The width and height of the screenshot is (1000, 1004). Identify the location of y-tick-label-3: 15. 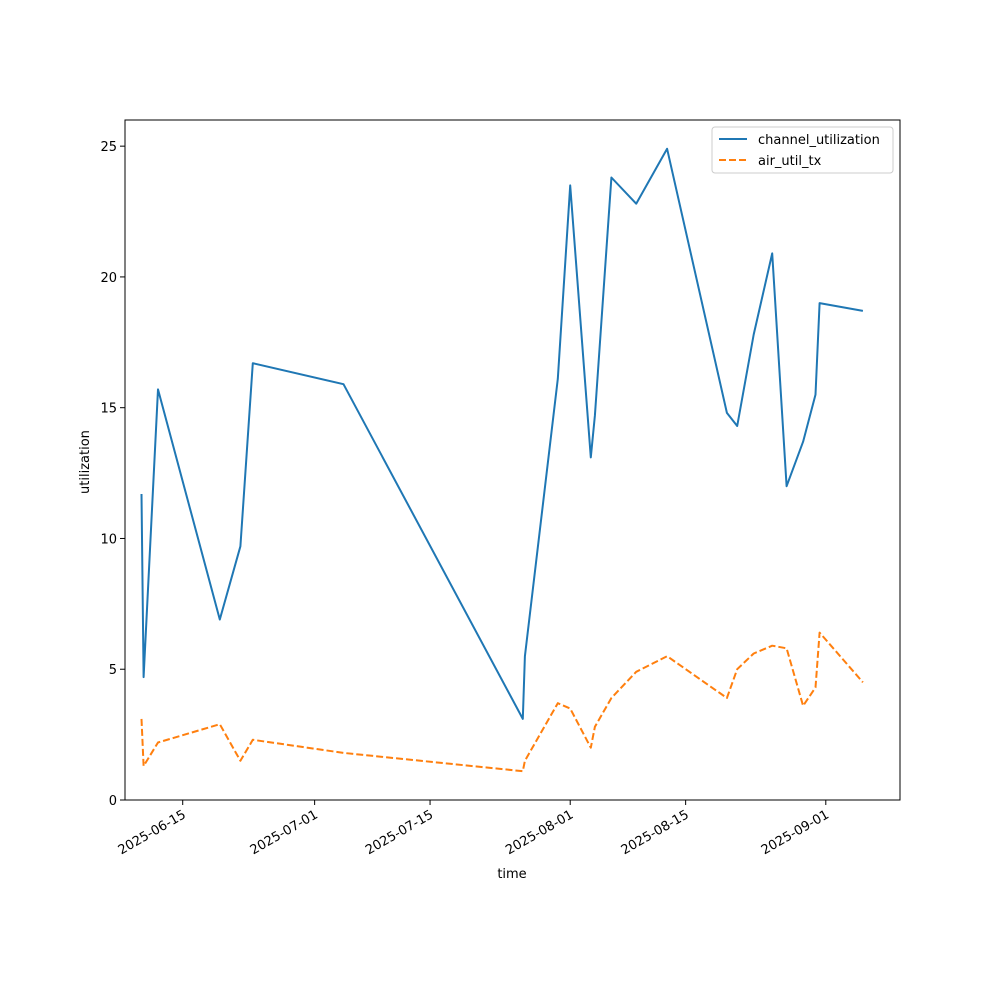
(108, 409).